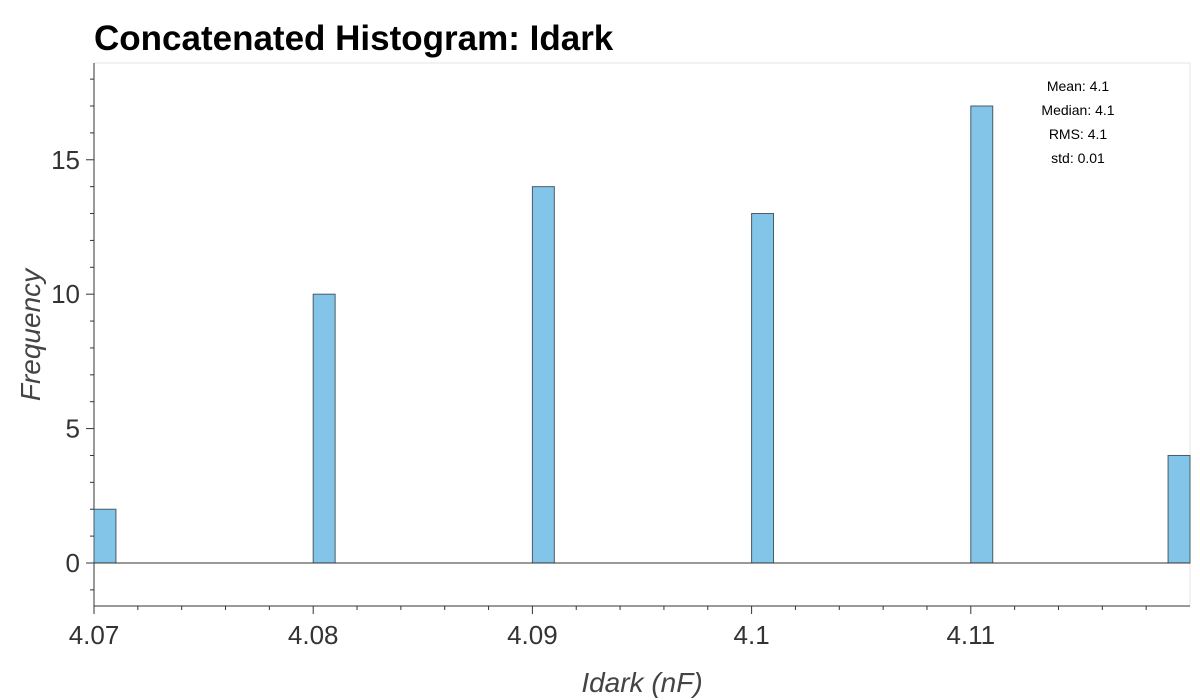 This screenshot has height=700, width=1200. I want to click on x-tick-label: 4.1, so click(752, 635).